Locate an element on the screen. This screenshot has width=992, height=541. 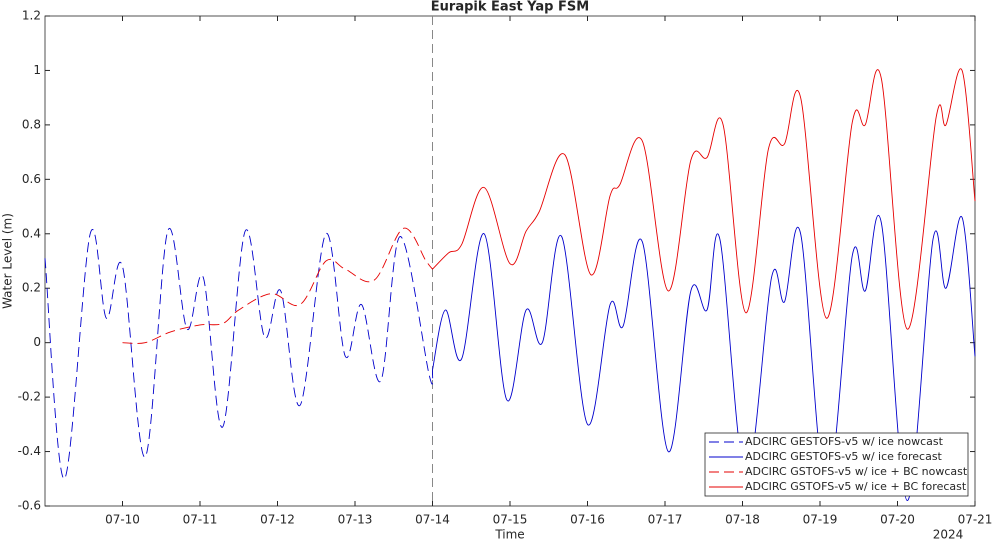
legend-box is located at coordinates (836, 464).